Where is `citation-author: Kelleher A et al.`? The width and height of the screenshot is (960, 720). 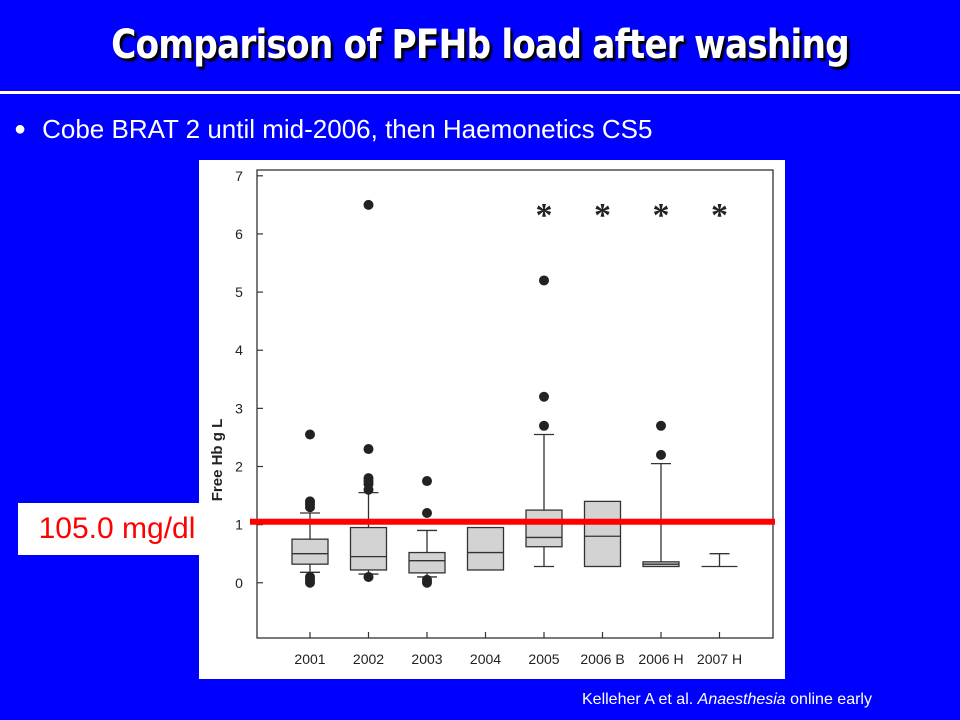
citation-author: Kelleher A et al. is located at coordinates (640, 699).